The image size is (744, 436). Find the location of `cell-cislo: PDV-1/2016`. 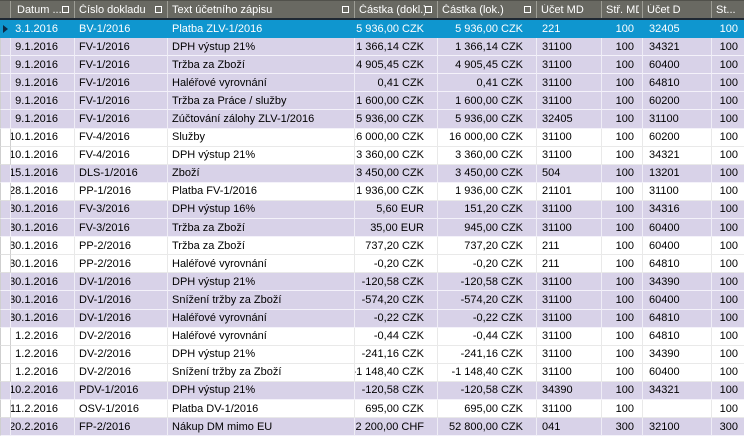

cell-cislo: PDV-1/2016 is located at coordinates (121, 390).